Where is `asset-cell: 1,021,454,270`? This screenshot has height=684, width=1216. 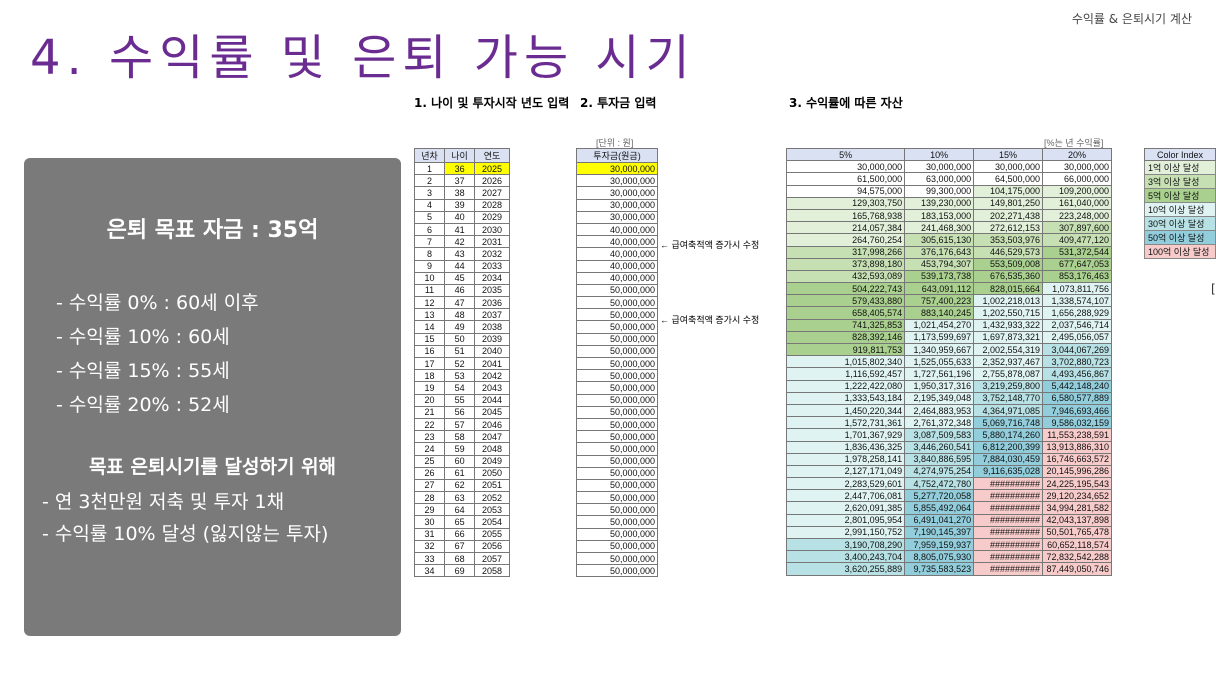 asset-cell: 1,021,454,270 is located at coordinates (939, 325).